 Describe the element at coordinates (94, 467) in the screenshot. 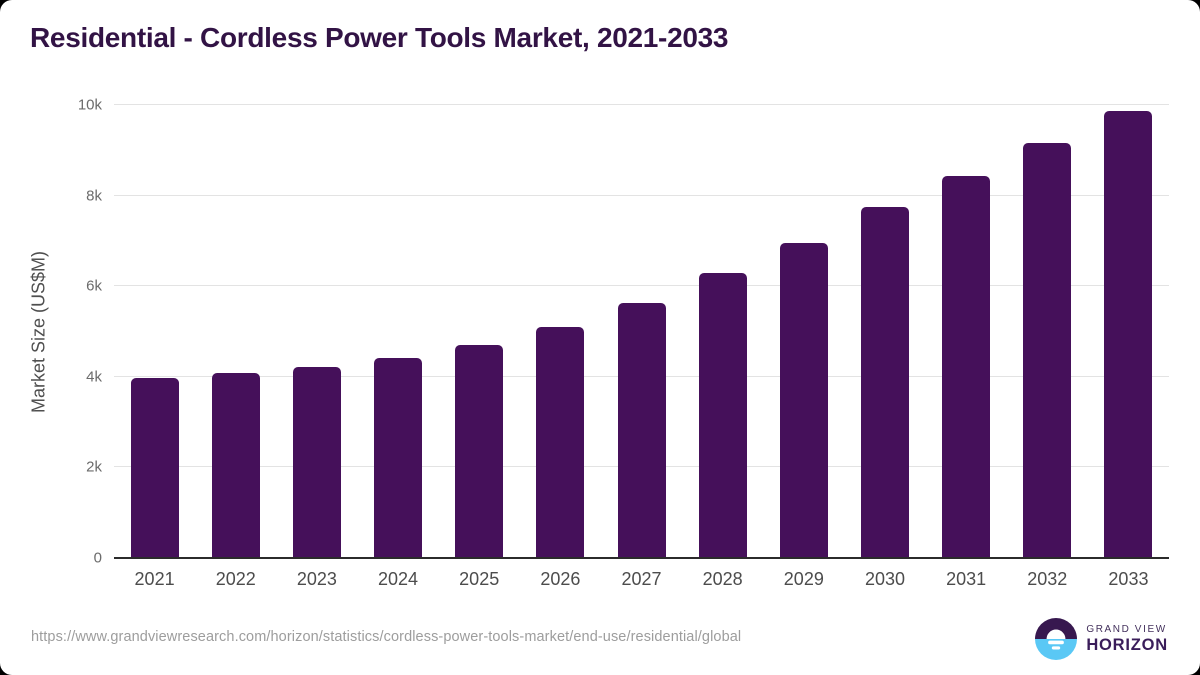

I see `y-tick-label-2k: 2k` at that location.